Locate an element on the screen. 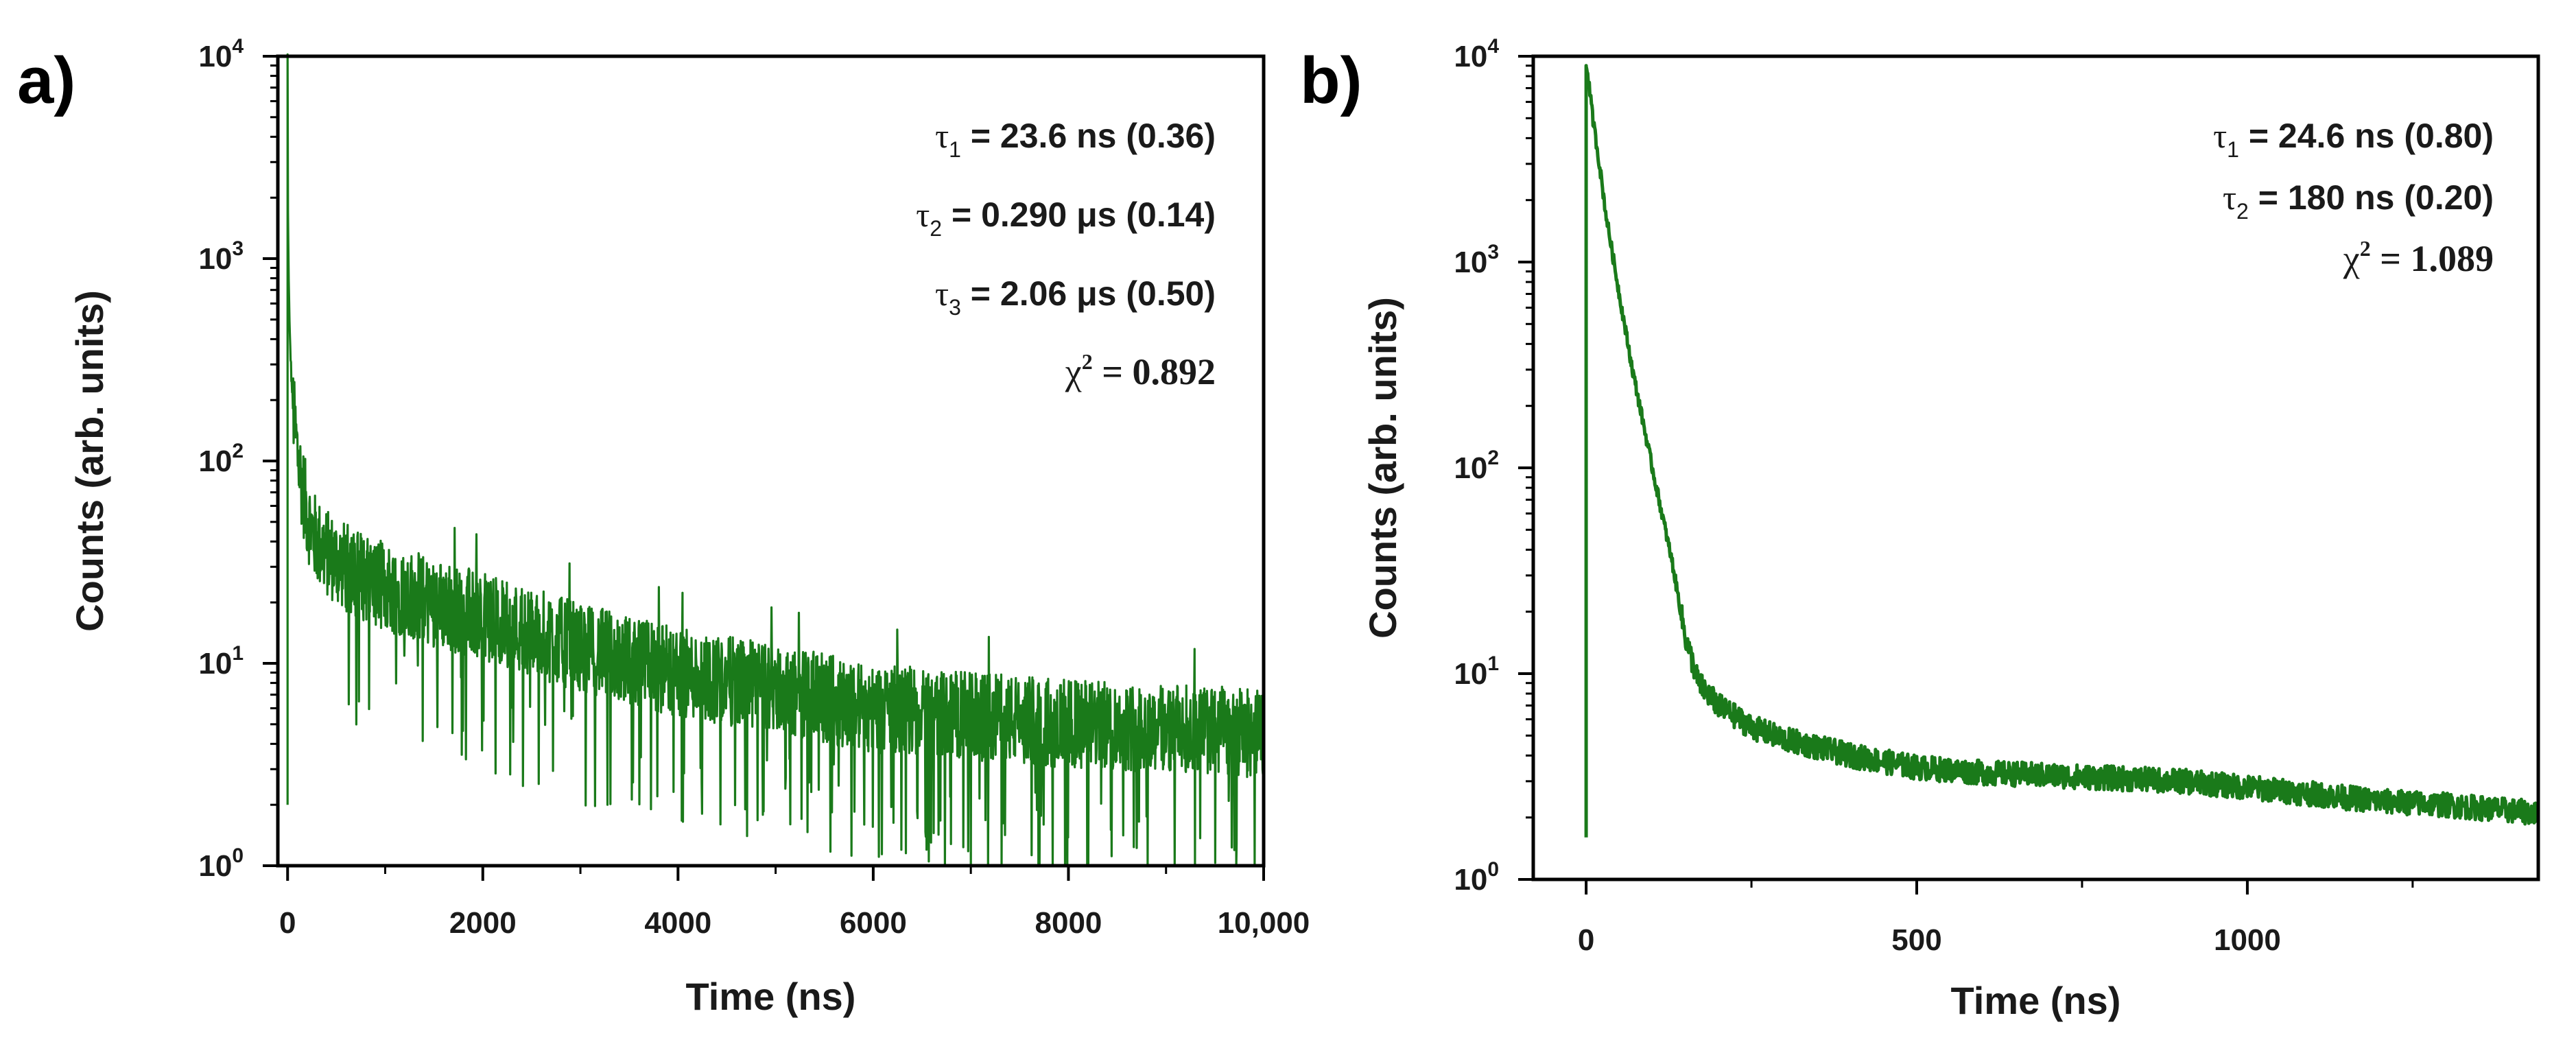 The image size is (2576, 1042). panel-label: a) is located at coordinates (46, 80).